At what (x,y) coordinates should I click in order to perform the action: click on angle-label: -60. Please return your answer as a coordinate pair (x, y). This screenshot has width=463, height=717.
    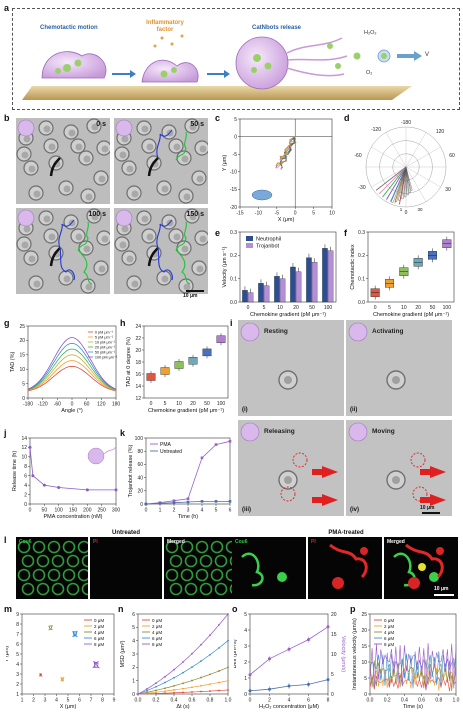
    Looking at the image, I should click on (357, 156).